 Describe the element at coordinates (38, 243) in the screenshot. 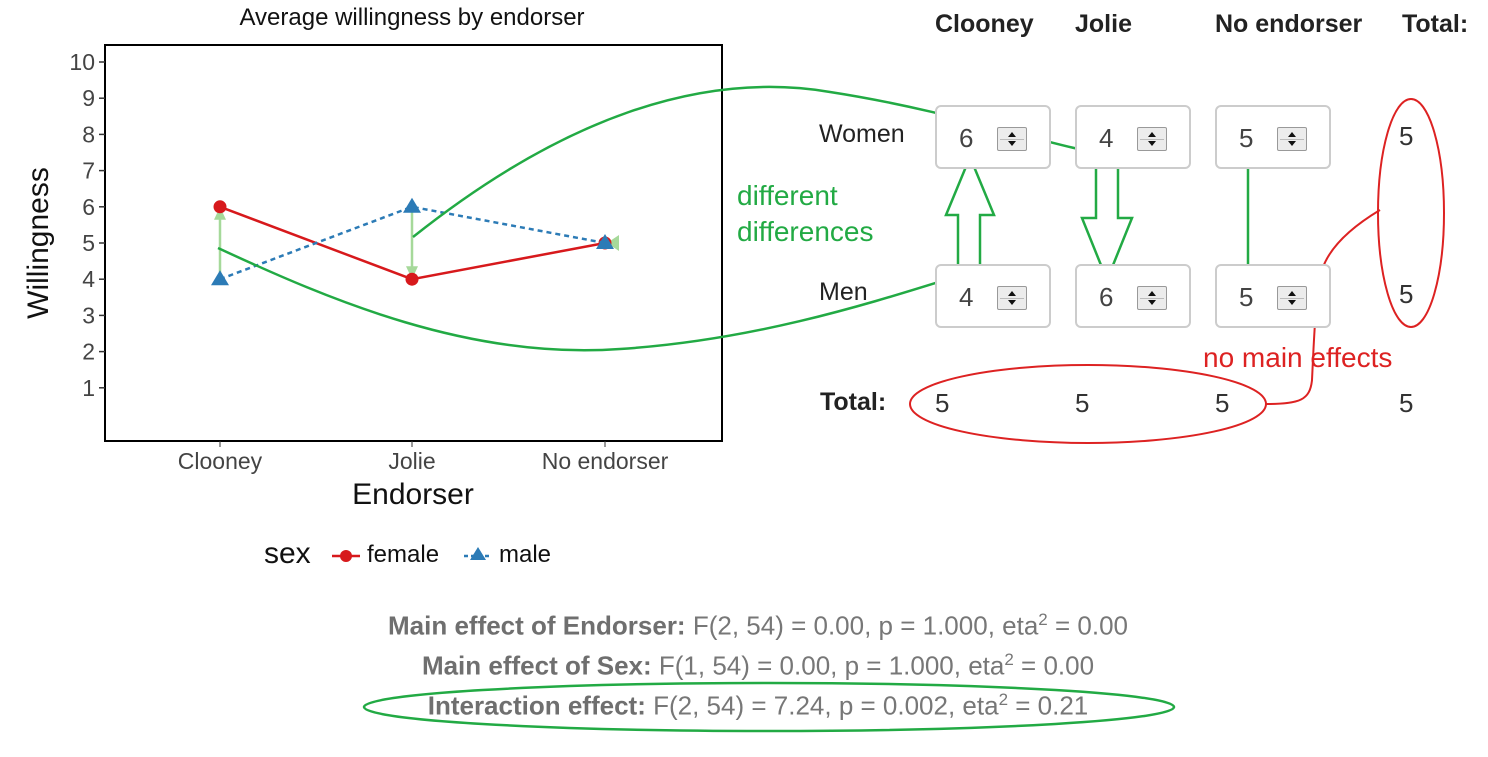

I see `y-axis-label: Willingness` at that location.